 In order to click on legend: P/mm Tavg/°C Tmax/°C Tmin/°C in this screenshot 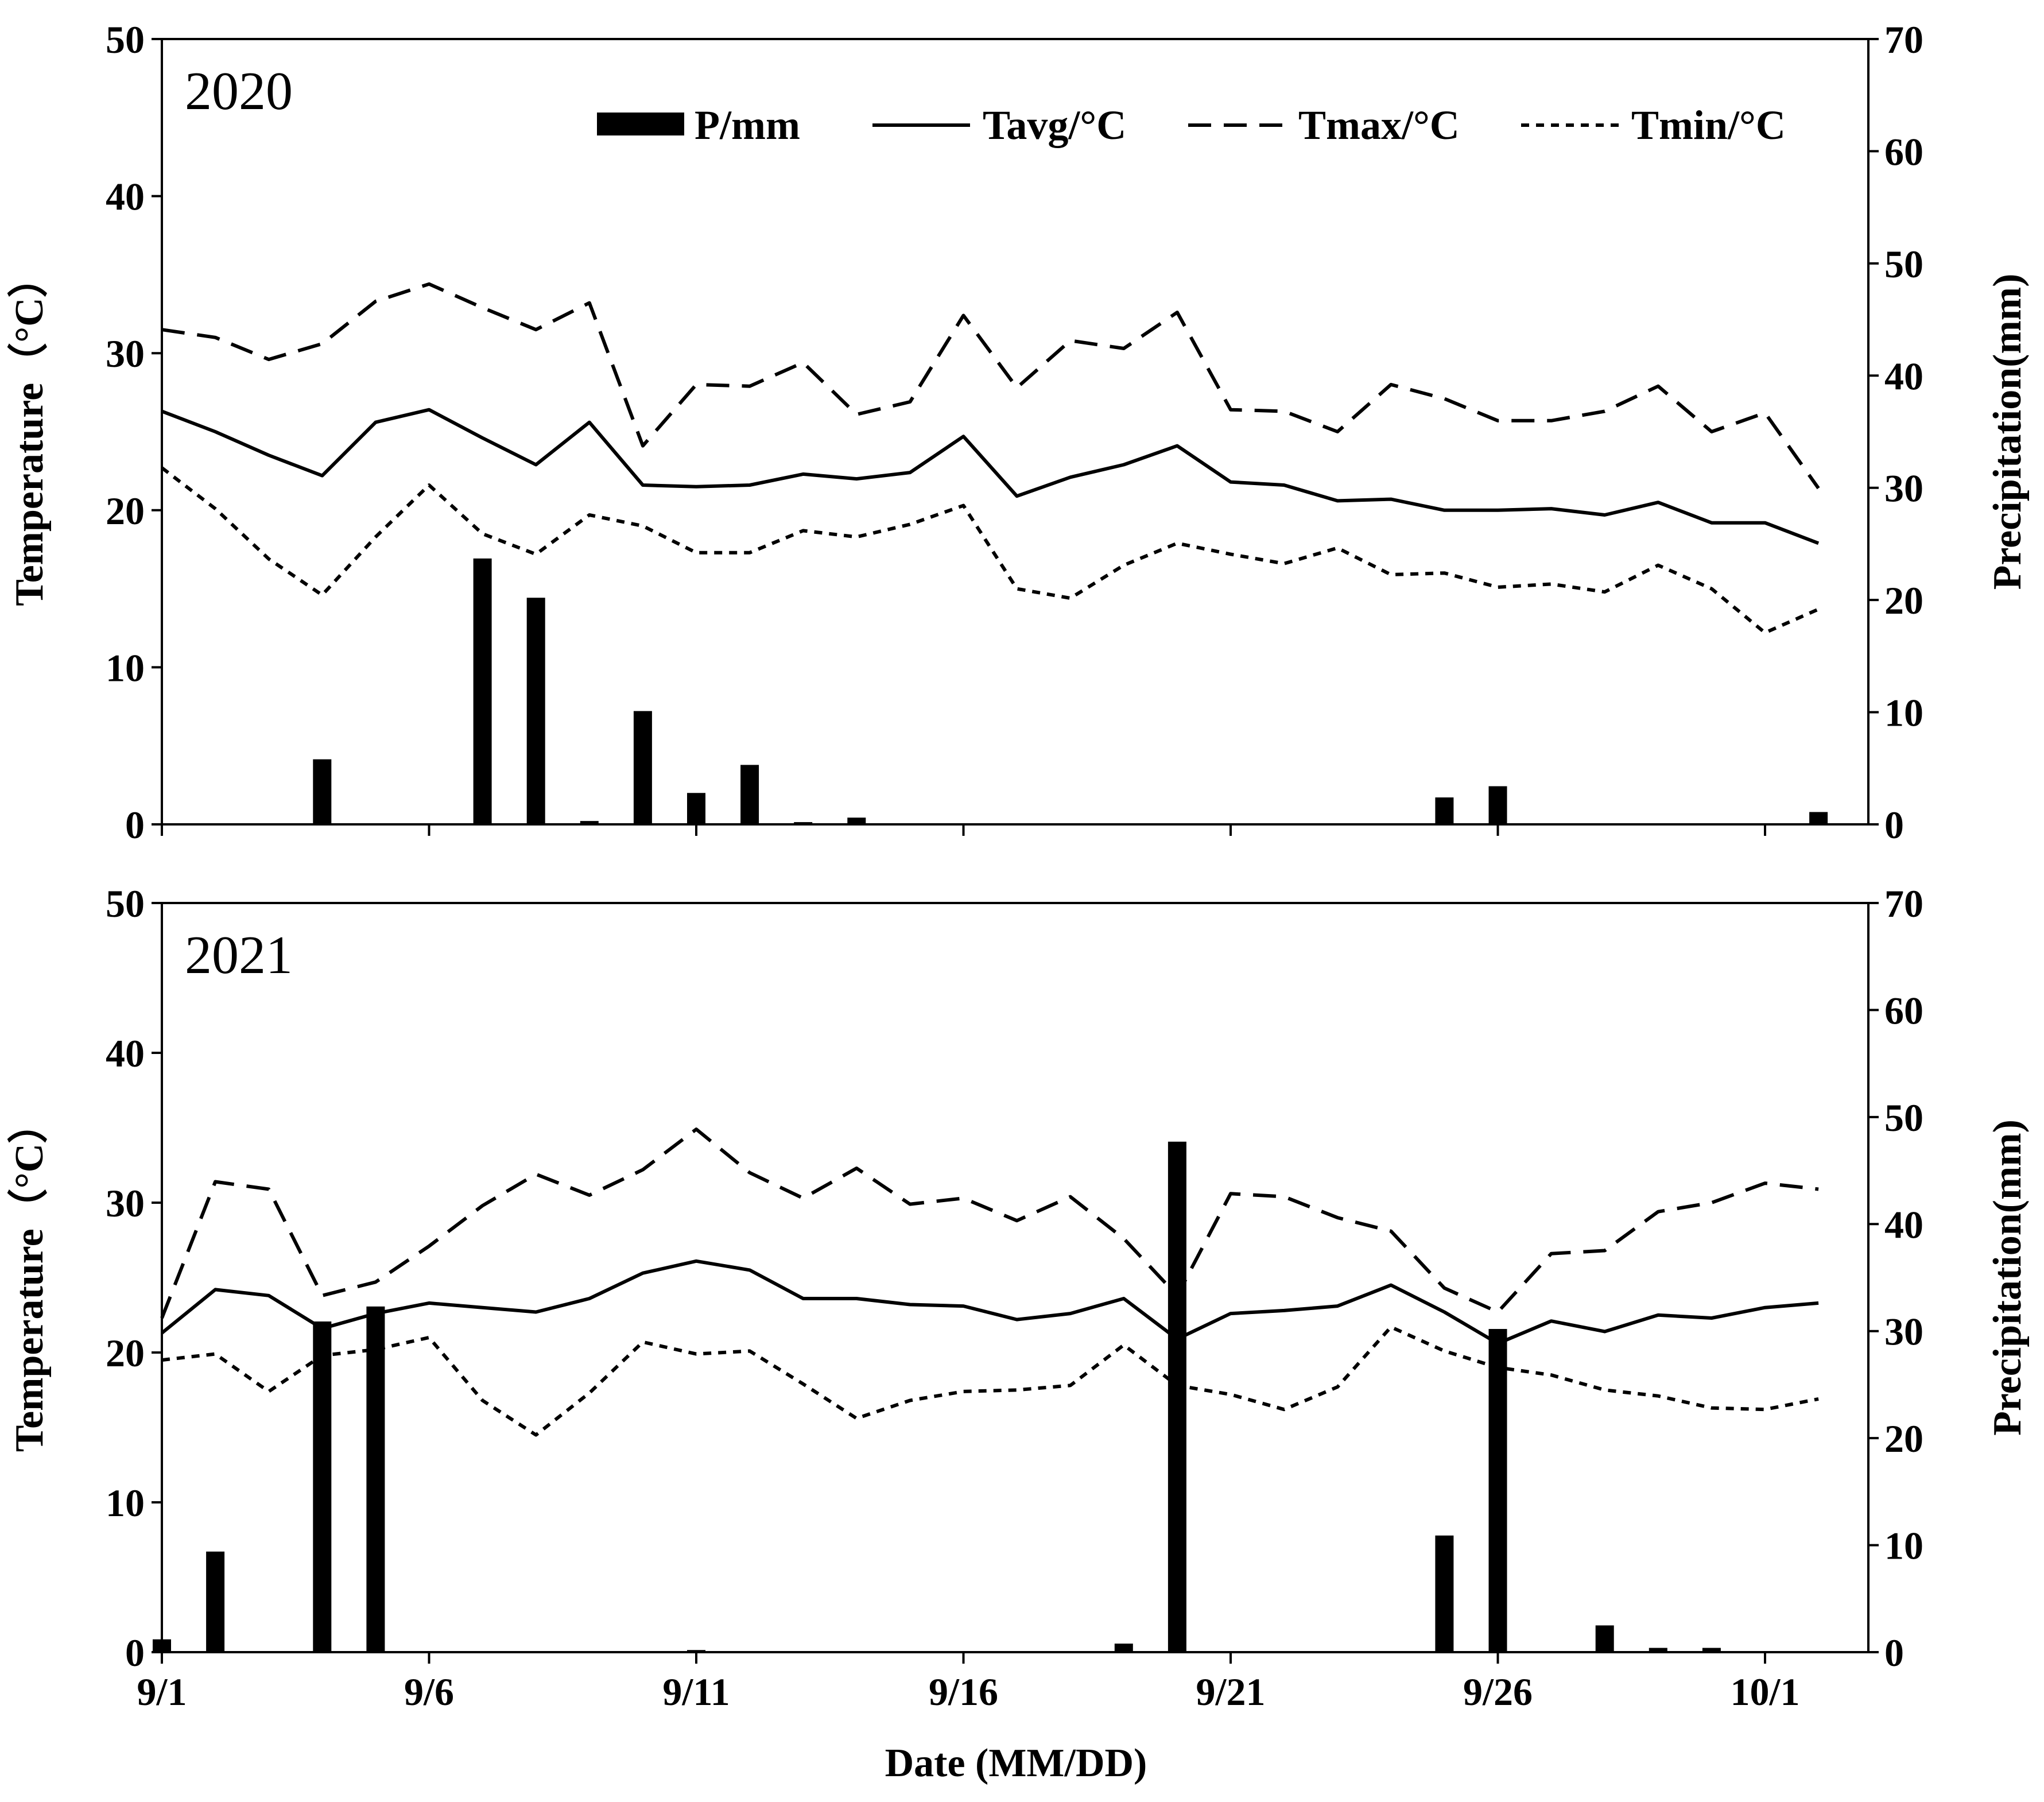, I will do `click(1192, 125)`.